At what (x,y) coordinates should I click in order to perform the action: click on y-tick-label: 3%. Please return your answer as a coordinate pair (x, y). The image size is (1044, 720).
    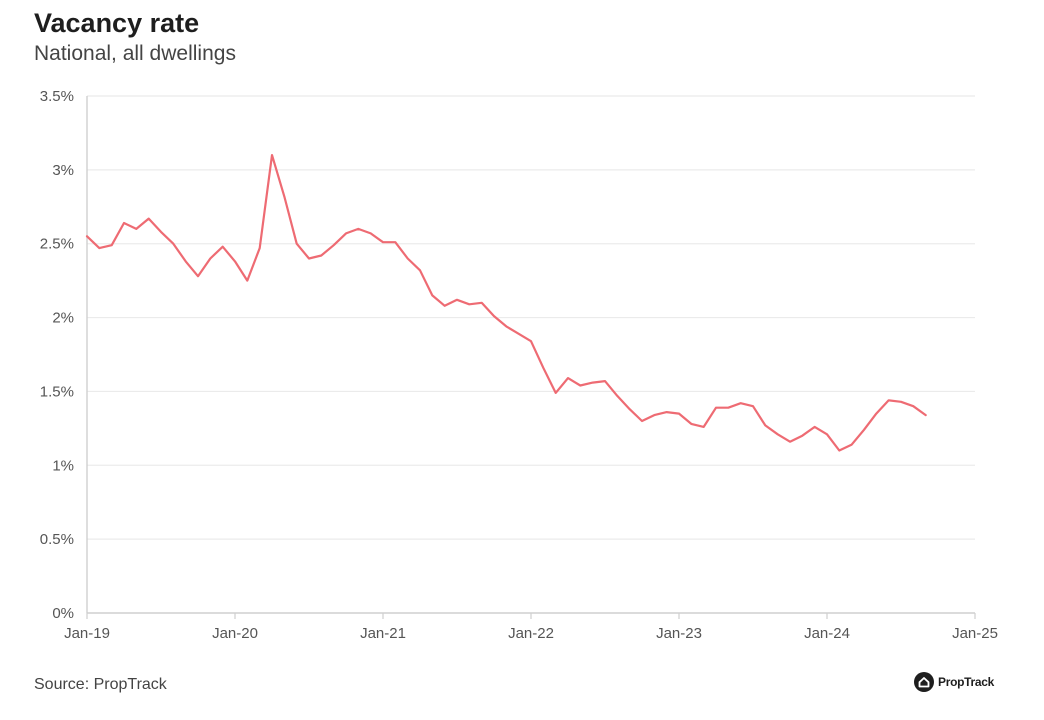
    Looking at the image, I should click on (63, 170).